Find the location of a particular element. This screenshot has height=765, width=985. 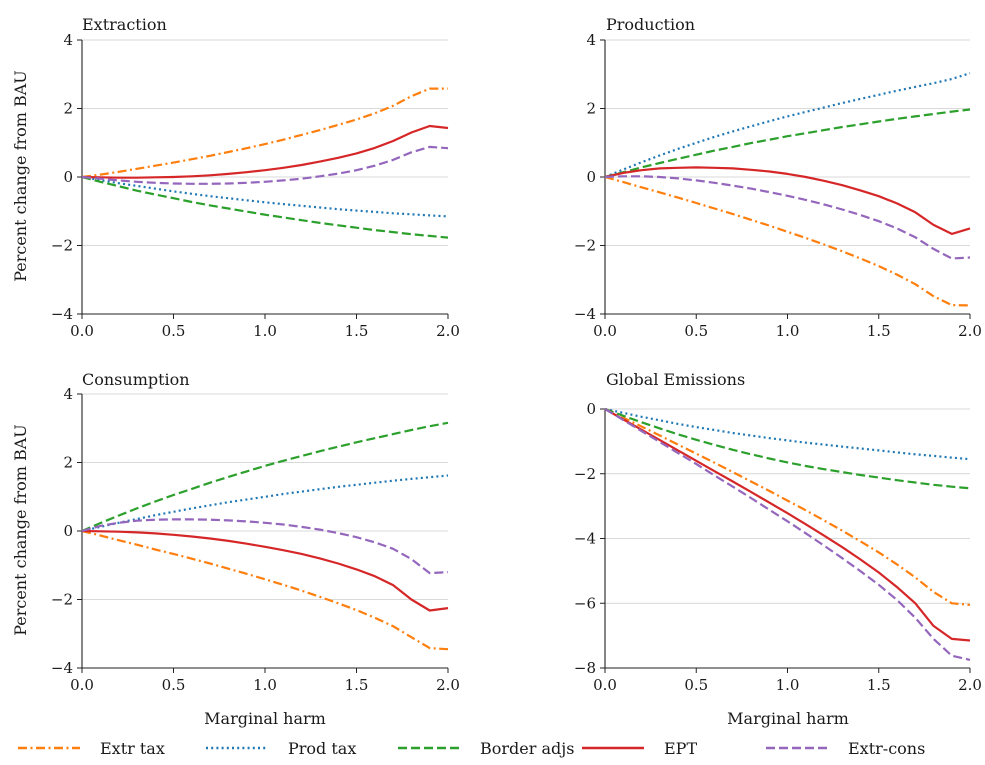

y-tick-label: −6 is located at coordinates (585, 603).